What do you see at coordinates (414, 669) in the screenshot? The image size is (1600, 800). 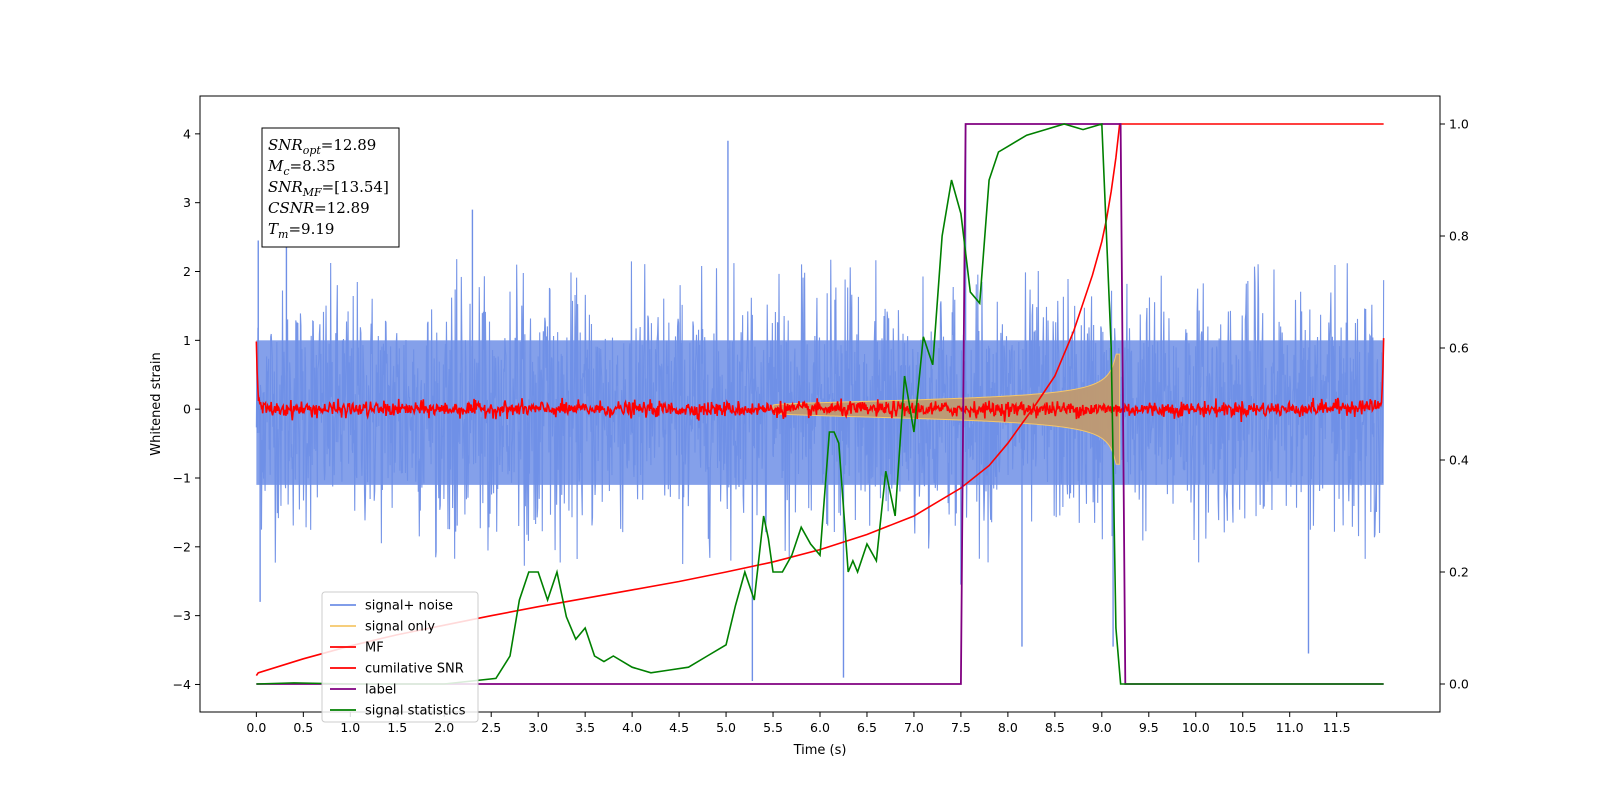 I see `legend-label: cumilative SNR` at bounding box center [414, 669].